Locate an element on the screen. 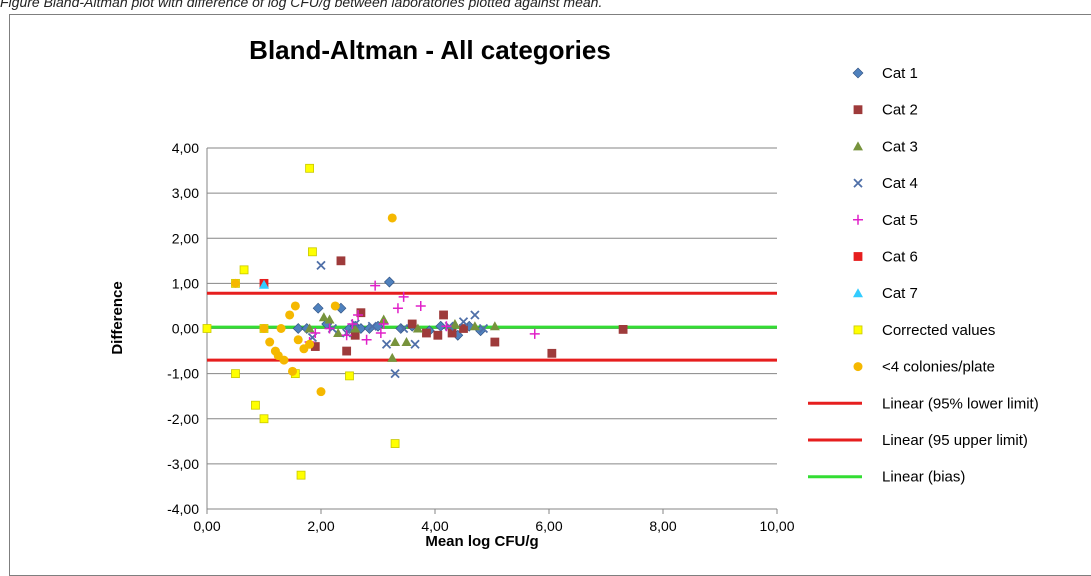  legend-label: Cat 6 is located at coordinates (900, 257).